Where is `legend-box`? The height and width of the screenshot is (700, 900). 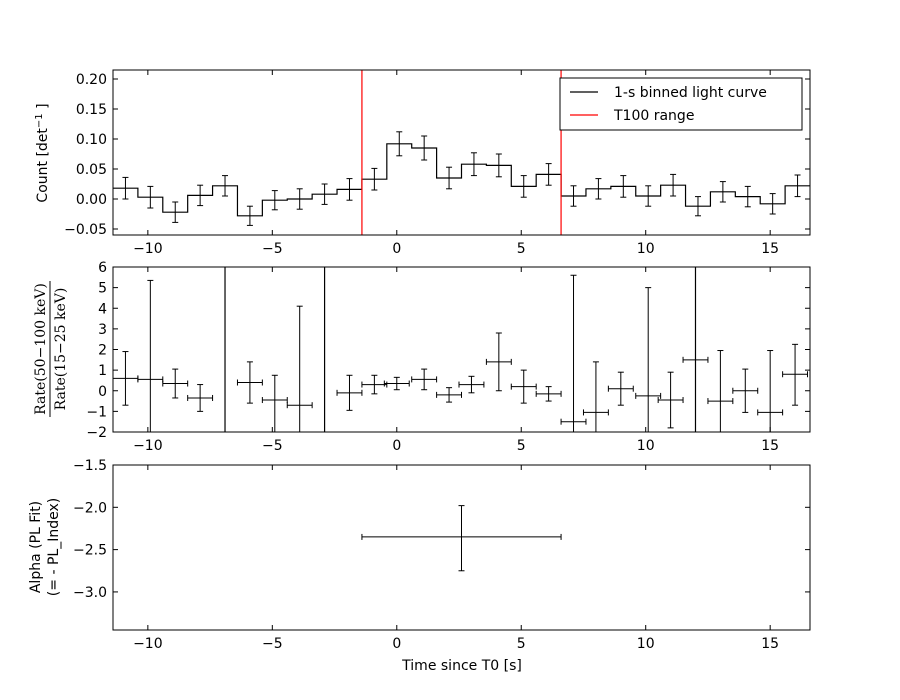
legend-box is located at coordinates (681, 104).